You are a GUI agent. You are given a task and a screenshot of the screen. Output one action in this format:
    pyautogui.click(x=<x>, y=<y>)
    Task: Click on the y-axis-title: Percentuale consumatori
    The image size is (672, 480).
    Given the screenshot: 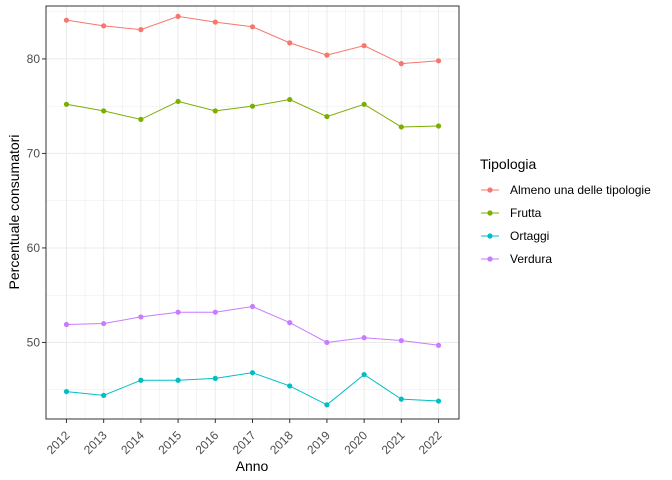 What is the action you would take?
    pyautogui.click(x=14, y=212)
    